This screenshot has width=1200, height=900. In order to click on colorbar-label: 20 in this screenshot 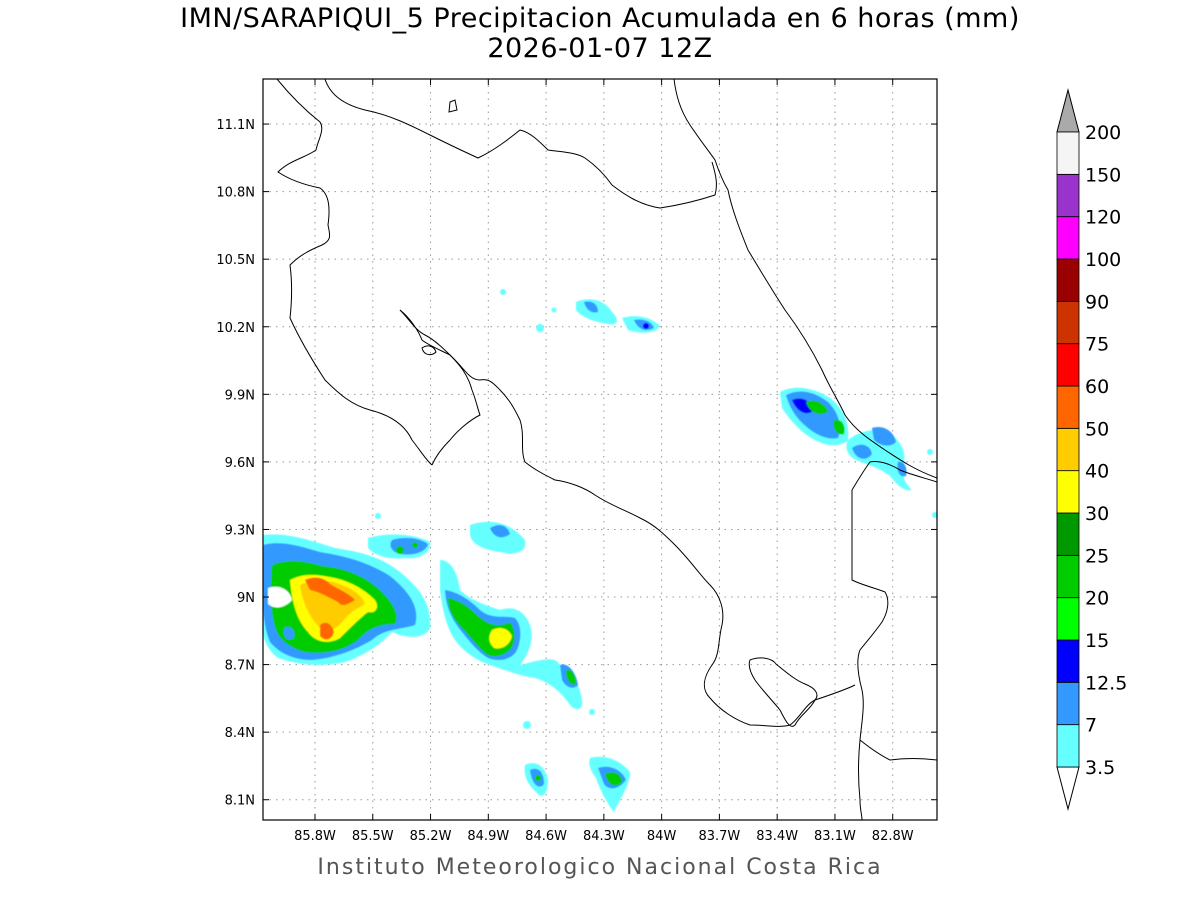, I will do `click(1097, 599)`.